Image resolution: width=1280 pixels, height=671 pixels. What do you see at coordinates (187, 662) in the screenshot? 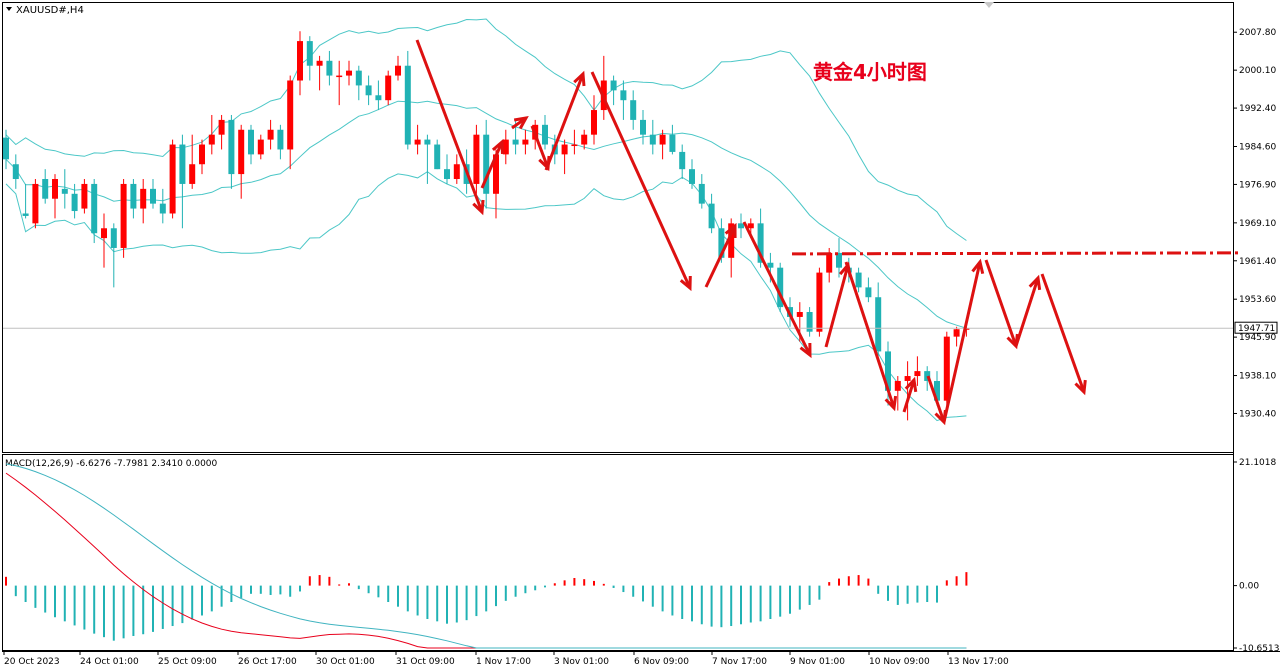
I see `time-tick-label: 25 Oct 09:00` at bounding box center [187, 662].